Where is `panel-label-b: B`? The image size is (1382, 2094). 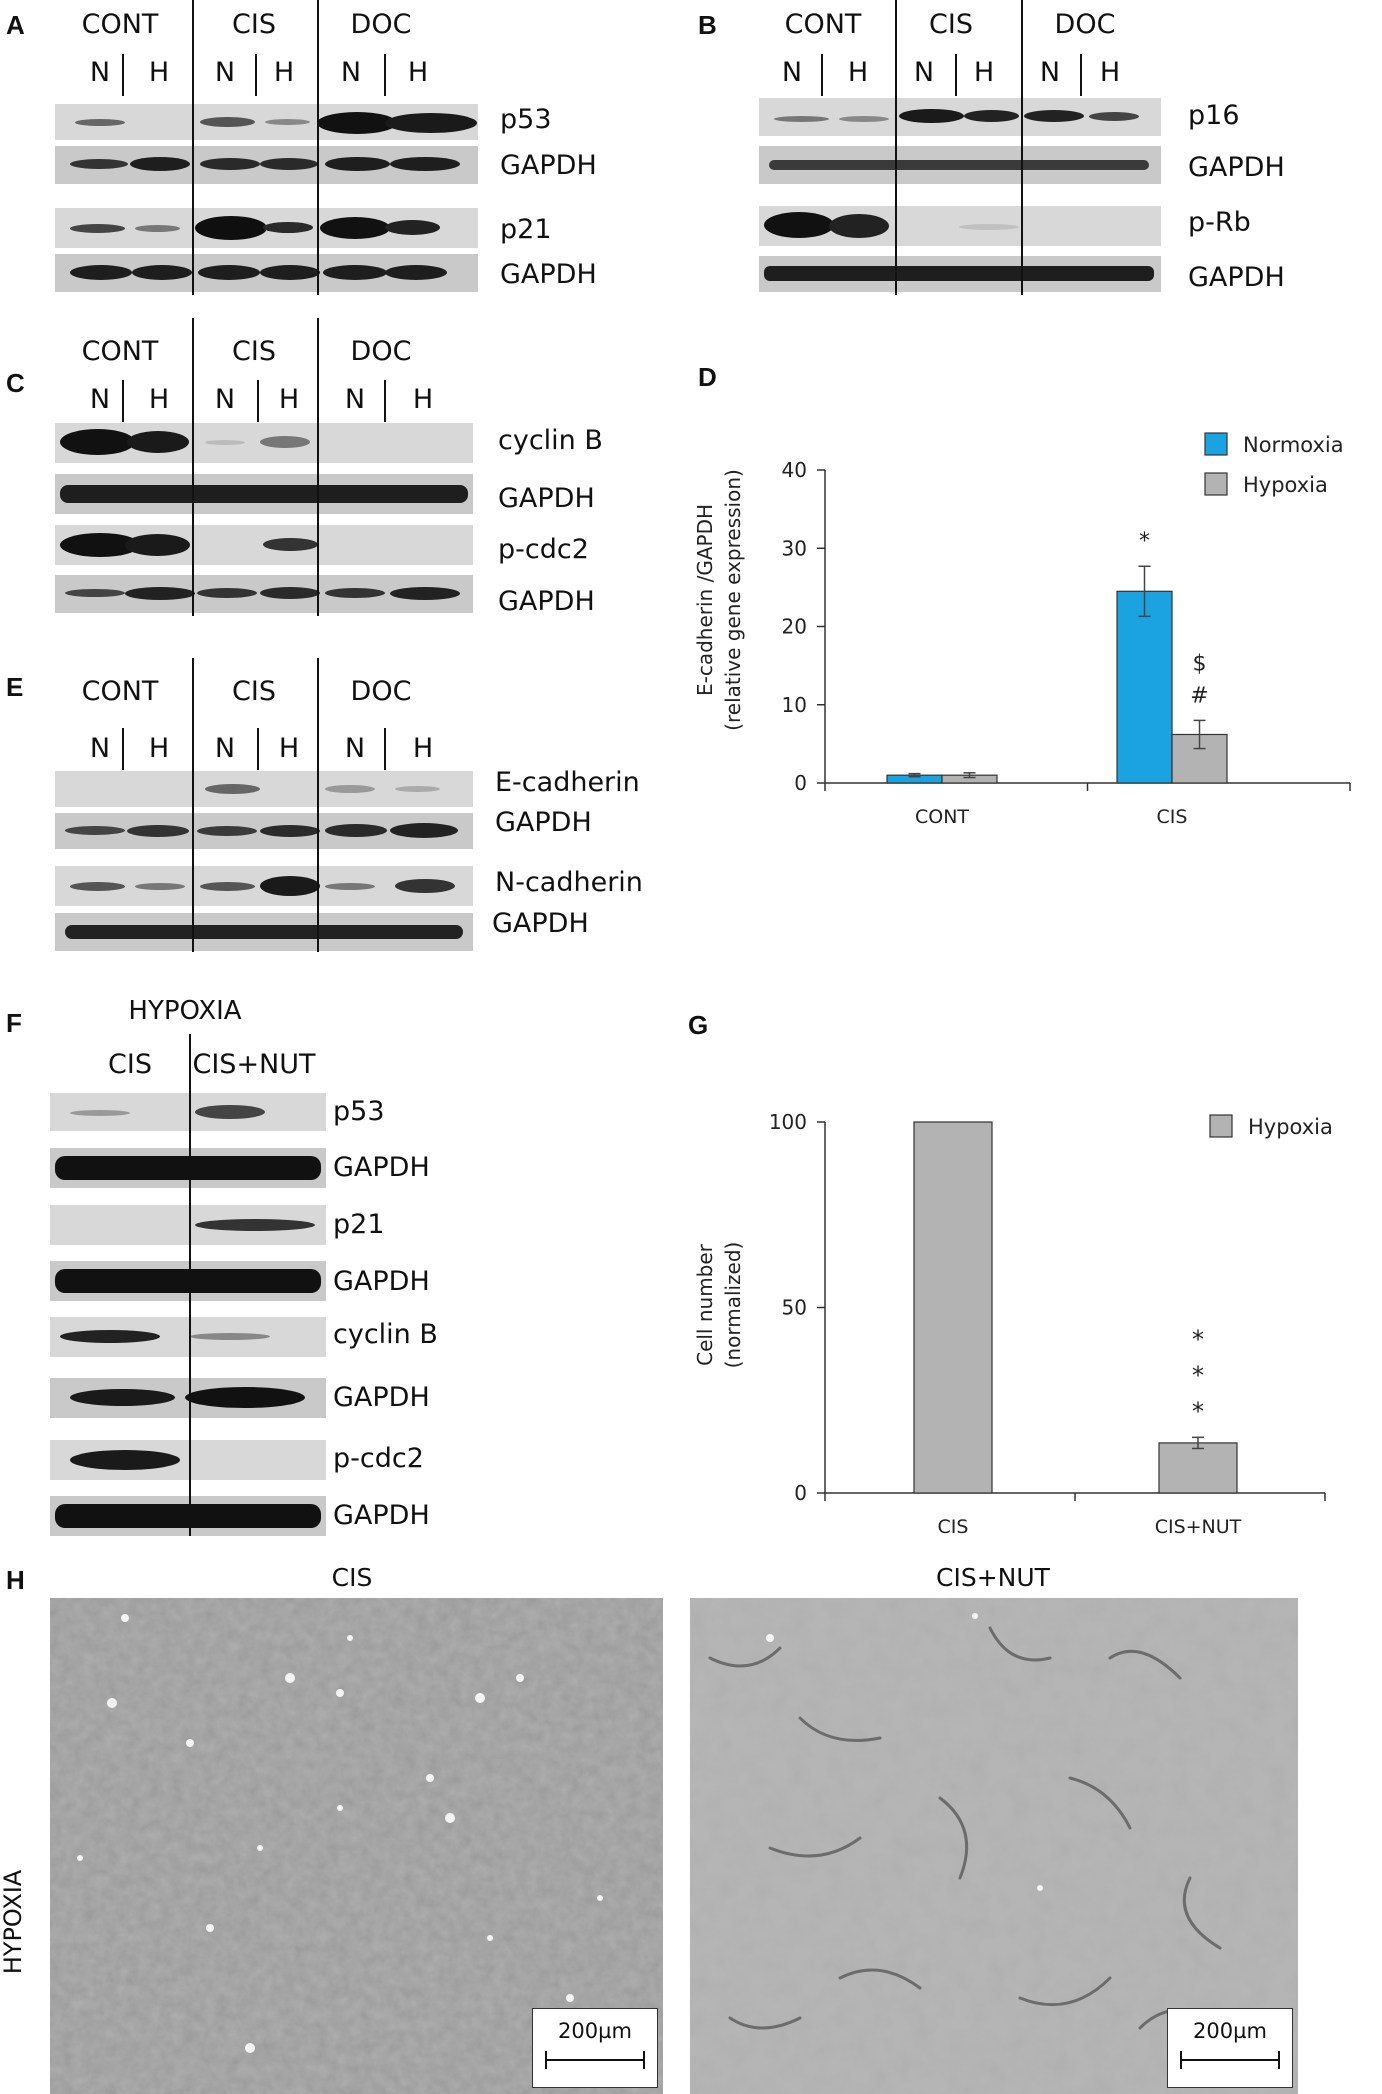 panel-label-b: B is located at coordinates (707, 25).